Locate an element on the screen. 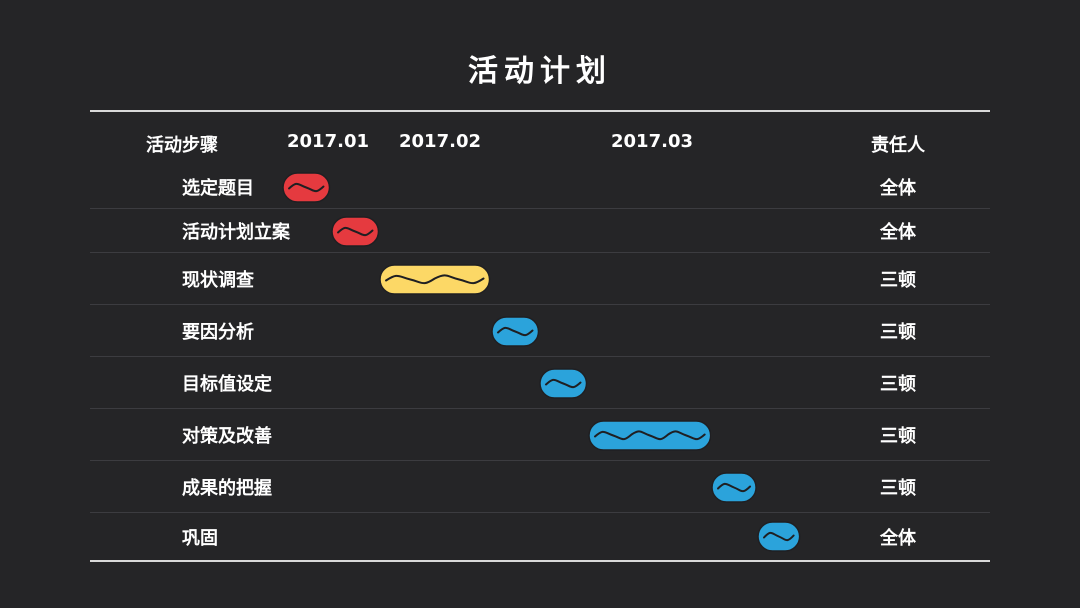 The height and width of the screenshot is (608, 1080). header-activity: 活动步骤 is located at coordinates (182, 145).